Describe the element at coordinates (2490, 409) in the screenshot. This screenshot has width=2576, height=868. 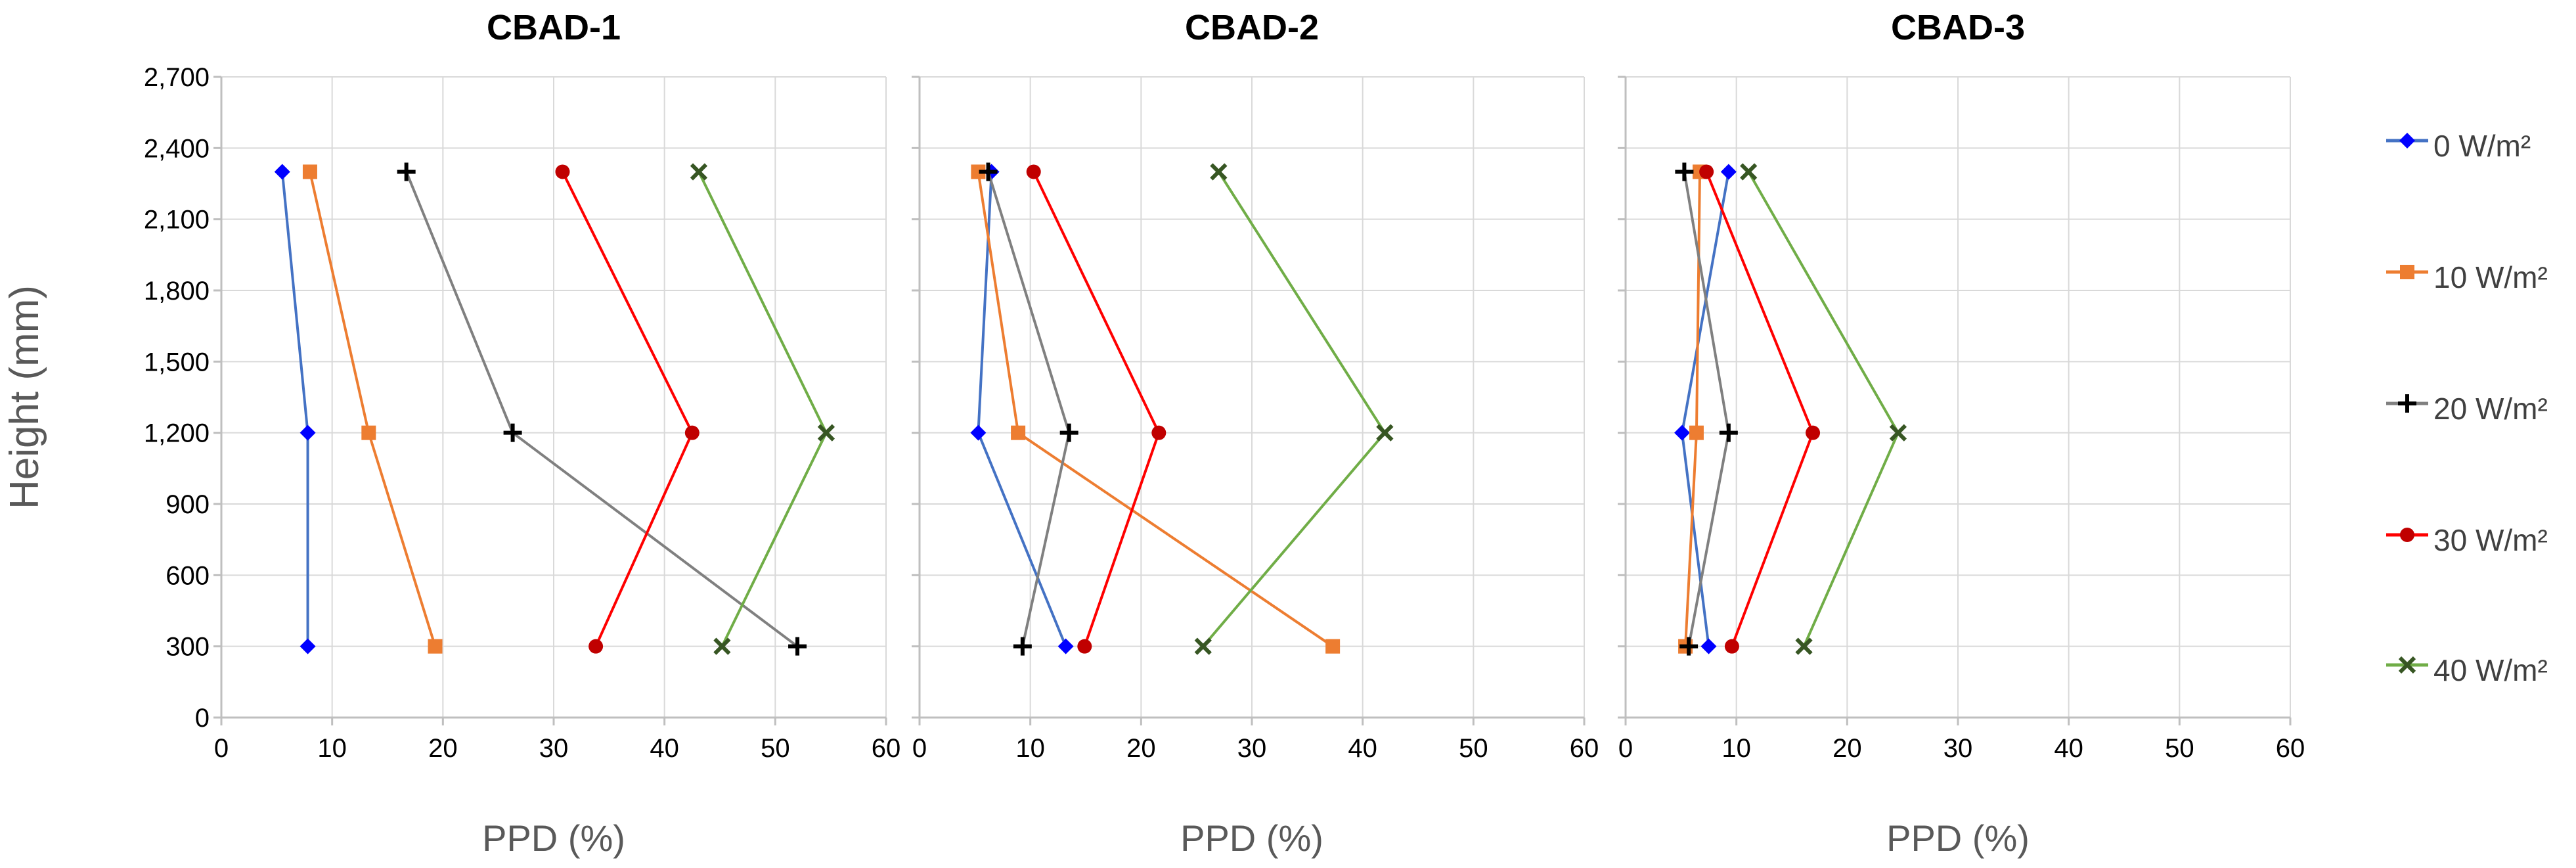
I see `legend-label: 20 W/m²` at that location.